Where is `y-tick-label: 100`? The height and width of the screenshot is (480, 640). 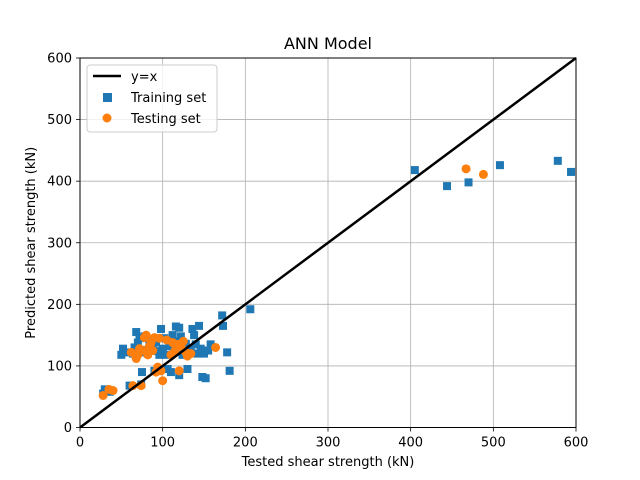 y-tick-label: 100 is located at coordinates (59, 366).